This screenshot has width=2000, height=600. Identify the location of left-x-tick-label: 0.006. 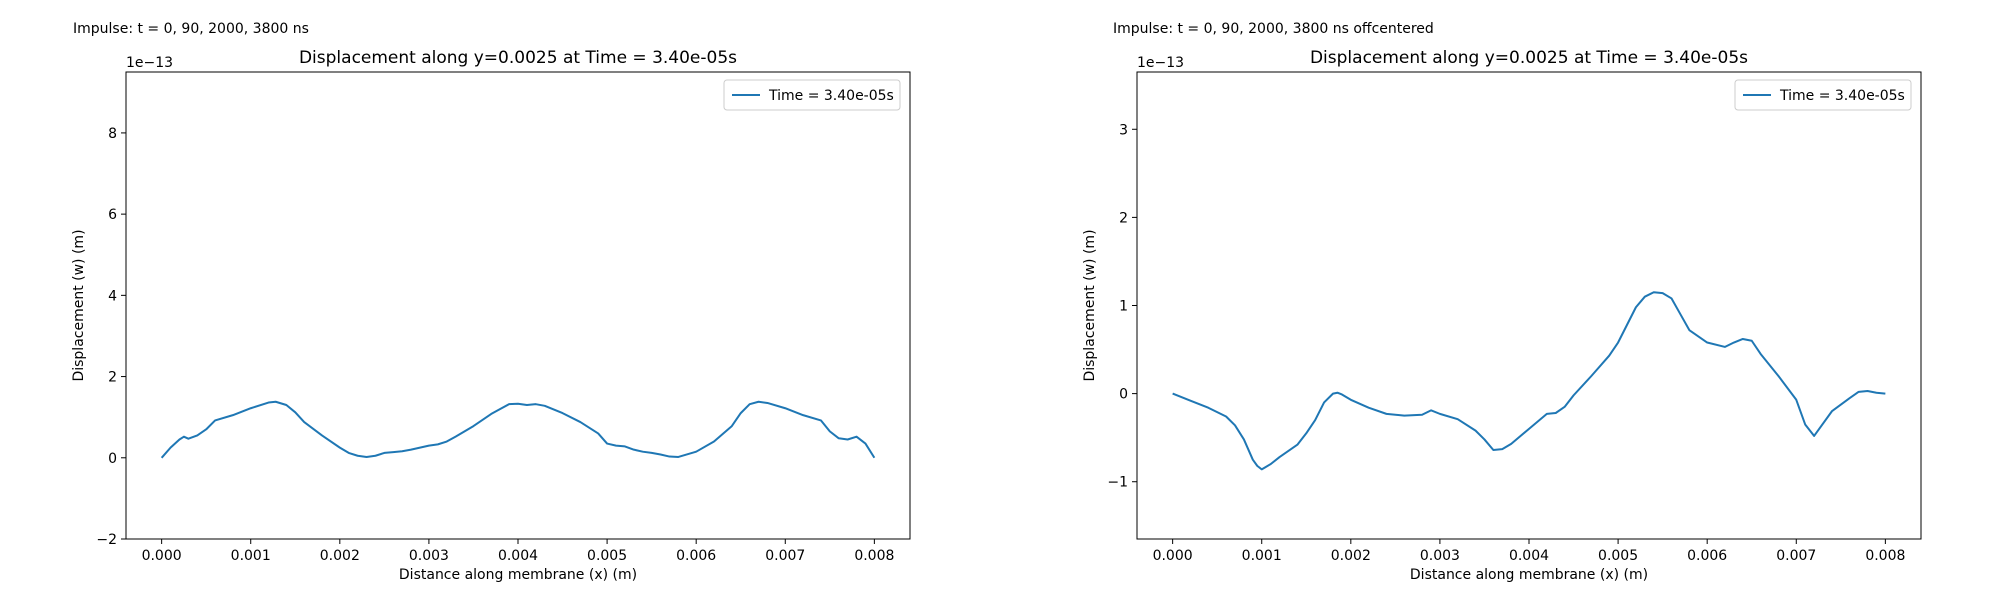
(696, 556).